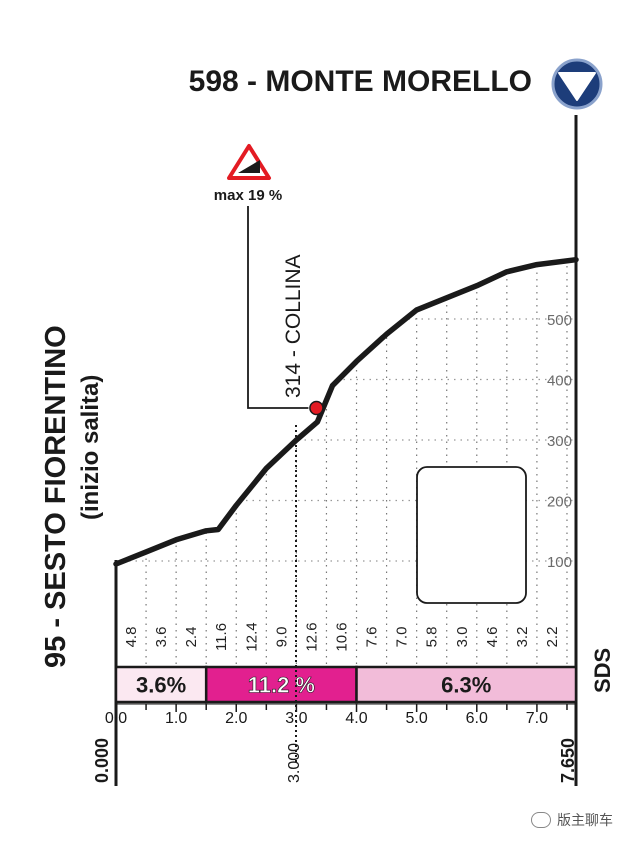 The height and width of the screenshot is (857, 644). What do you see at coordinates (161, 637) in the screenshot?
I see `gradient-label: 3.6` at bounding box center [161, 637].